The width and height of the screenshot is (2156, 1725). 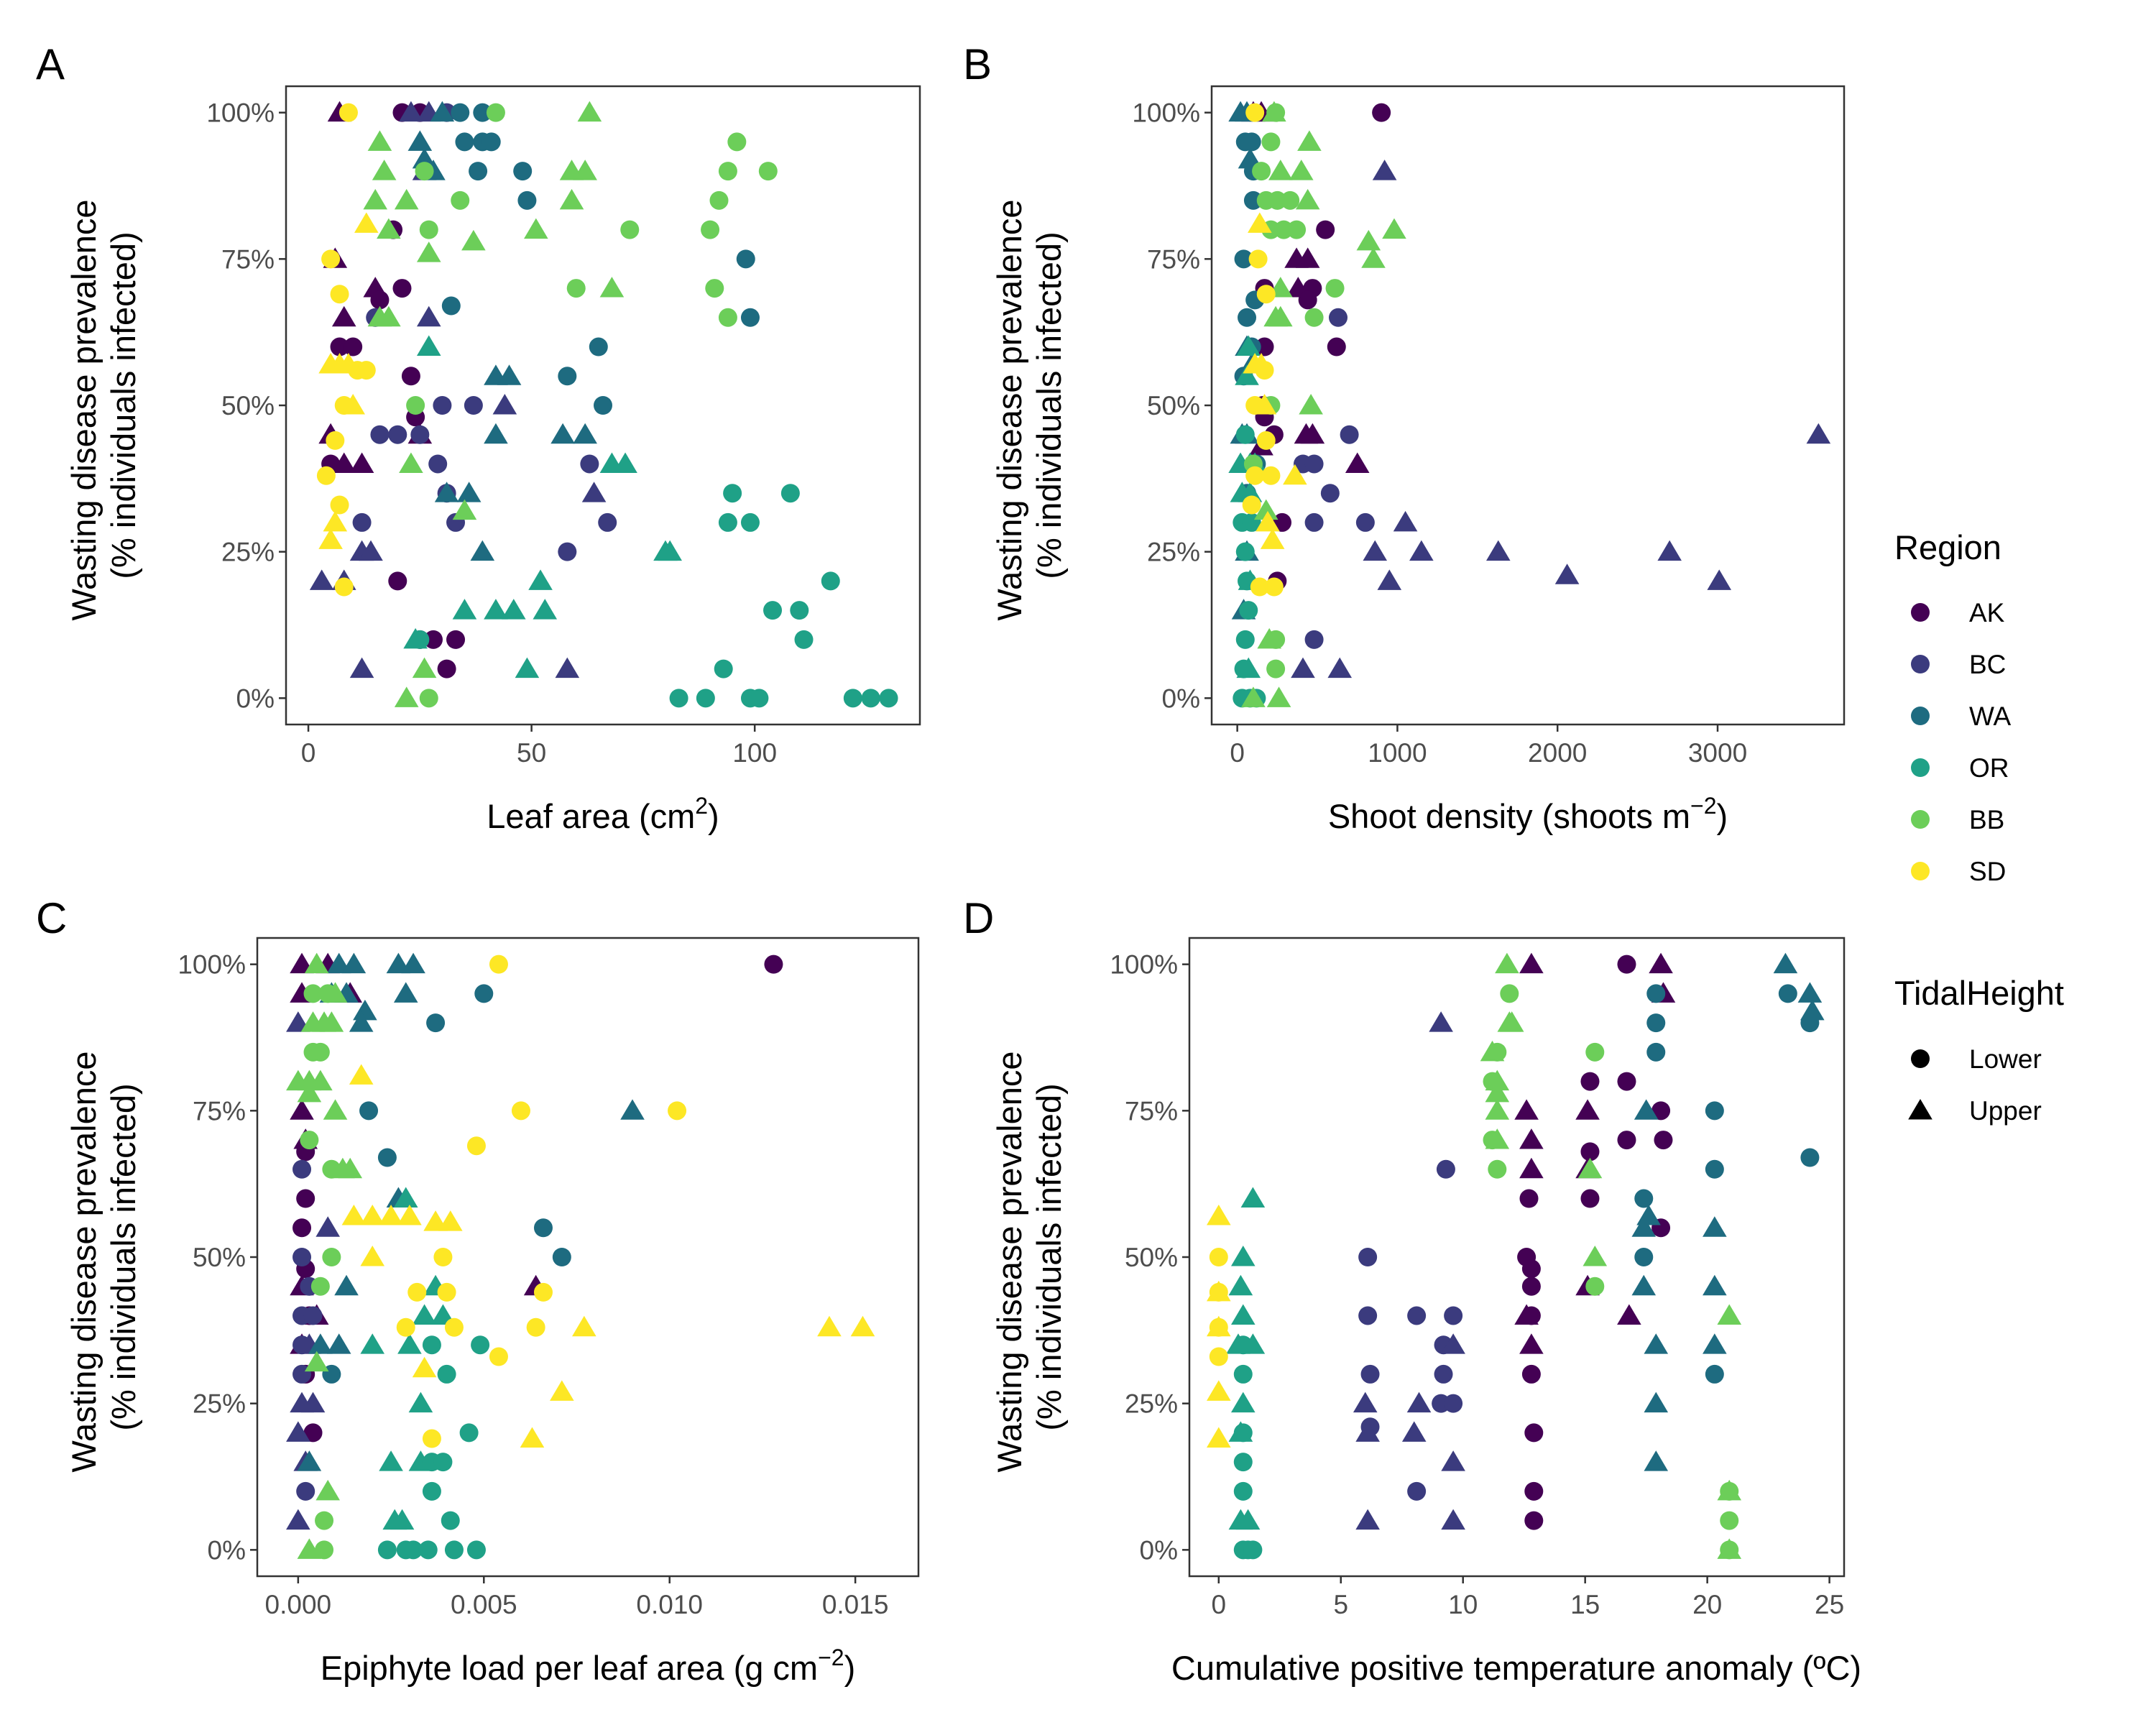 I want to click on panel-d-y-tick-label: 100%, so click(x=1144, y=965).